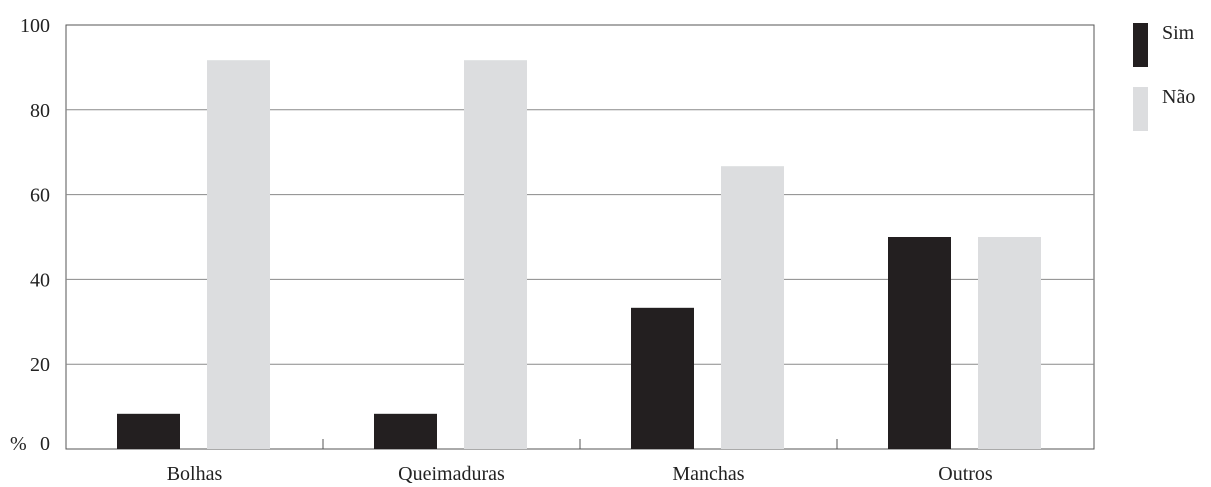 The width and height of the screenshot is (1211, 487). What do you see at coordinates (40, 365) in the screenshot?
I see `y-tick-label: 20` at bounding box center [40, 365].